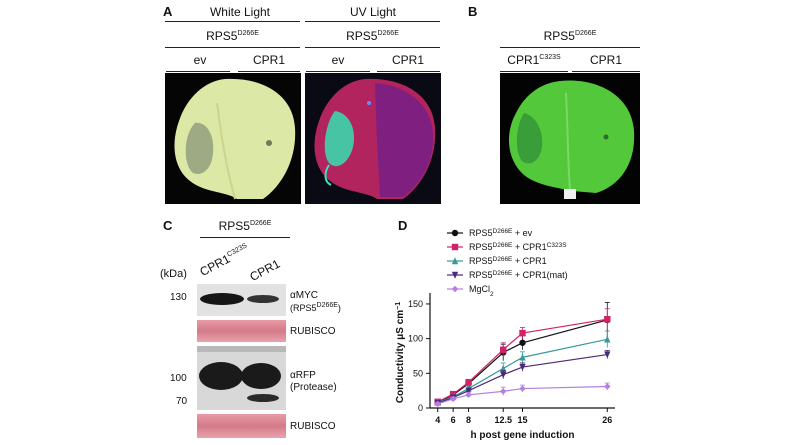 The height and width of the screenshot is (445, 800). What do you see at coordinates (338, 60) in the screenshot?
I see `ev-label-uv: ev` at bounding box center [338, 60].